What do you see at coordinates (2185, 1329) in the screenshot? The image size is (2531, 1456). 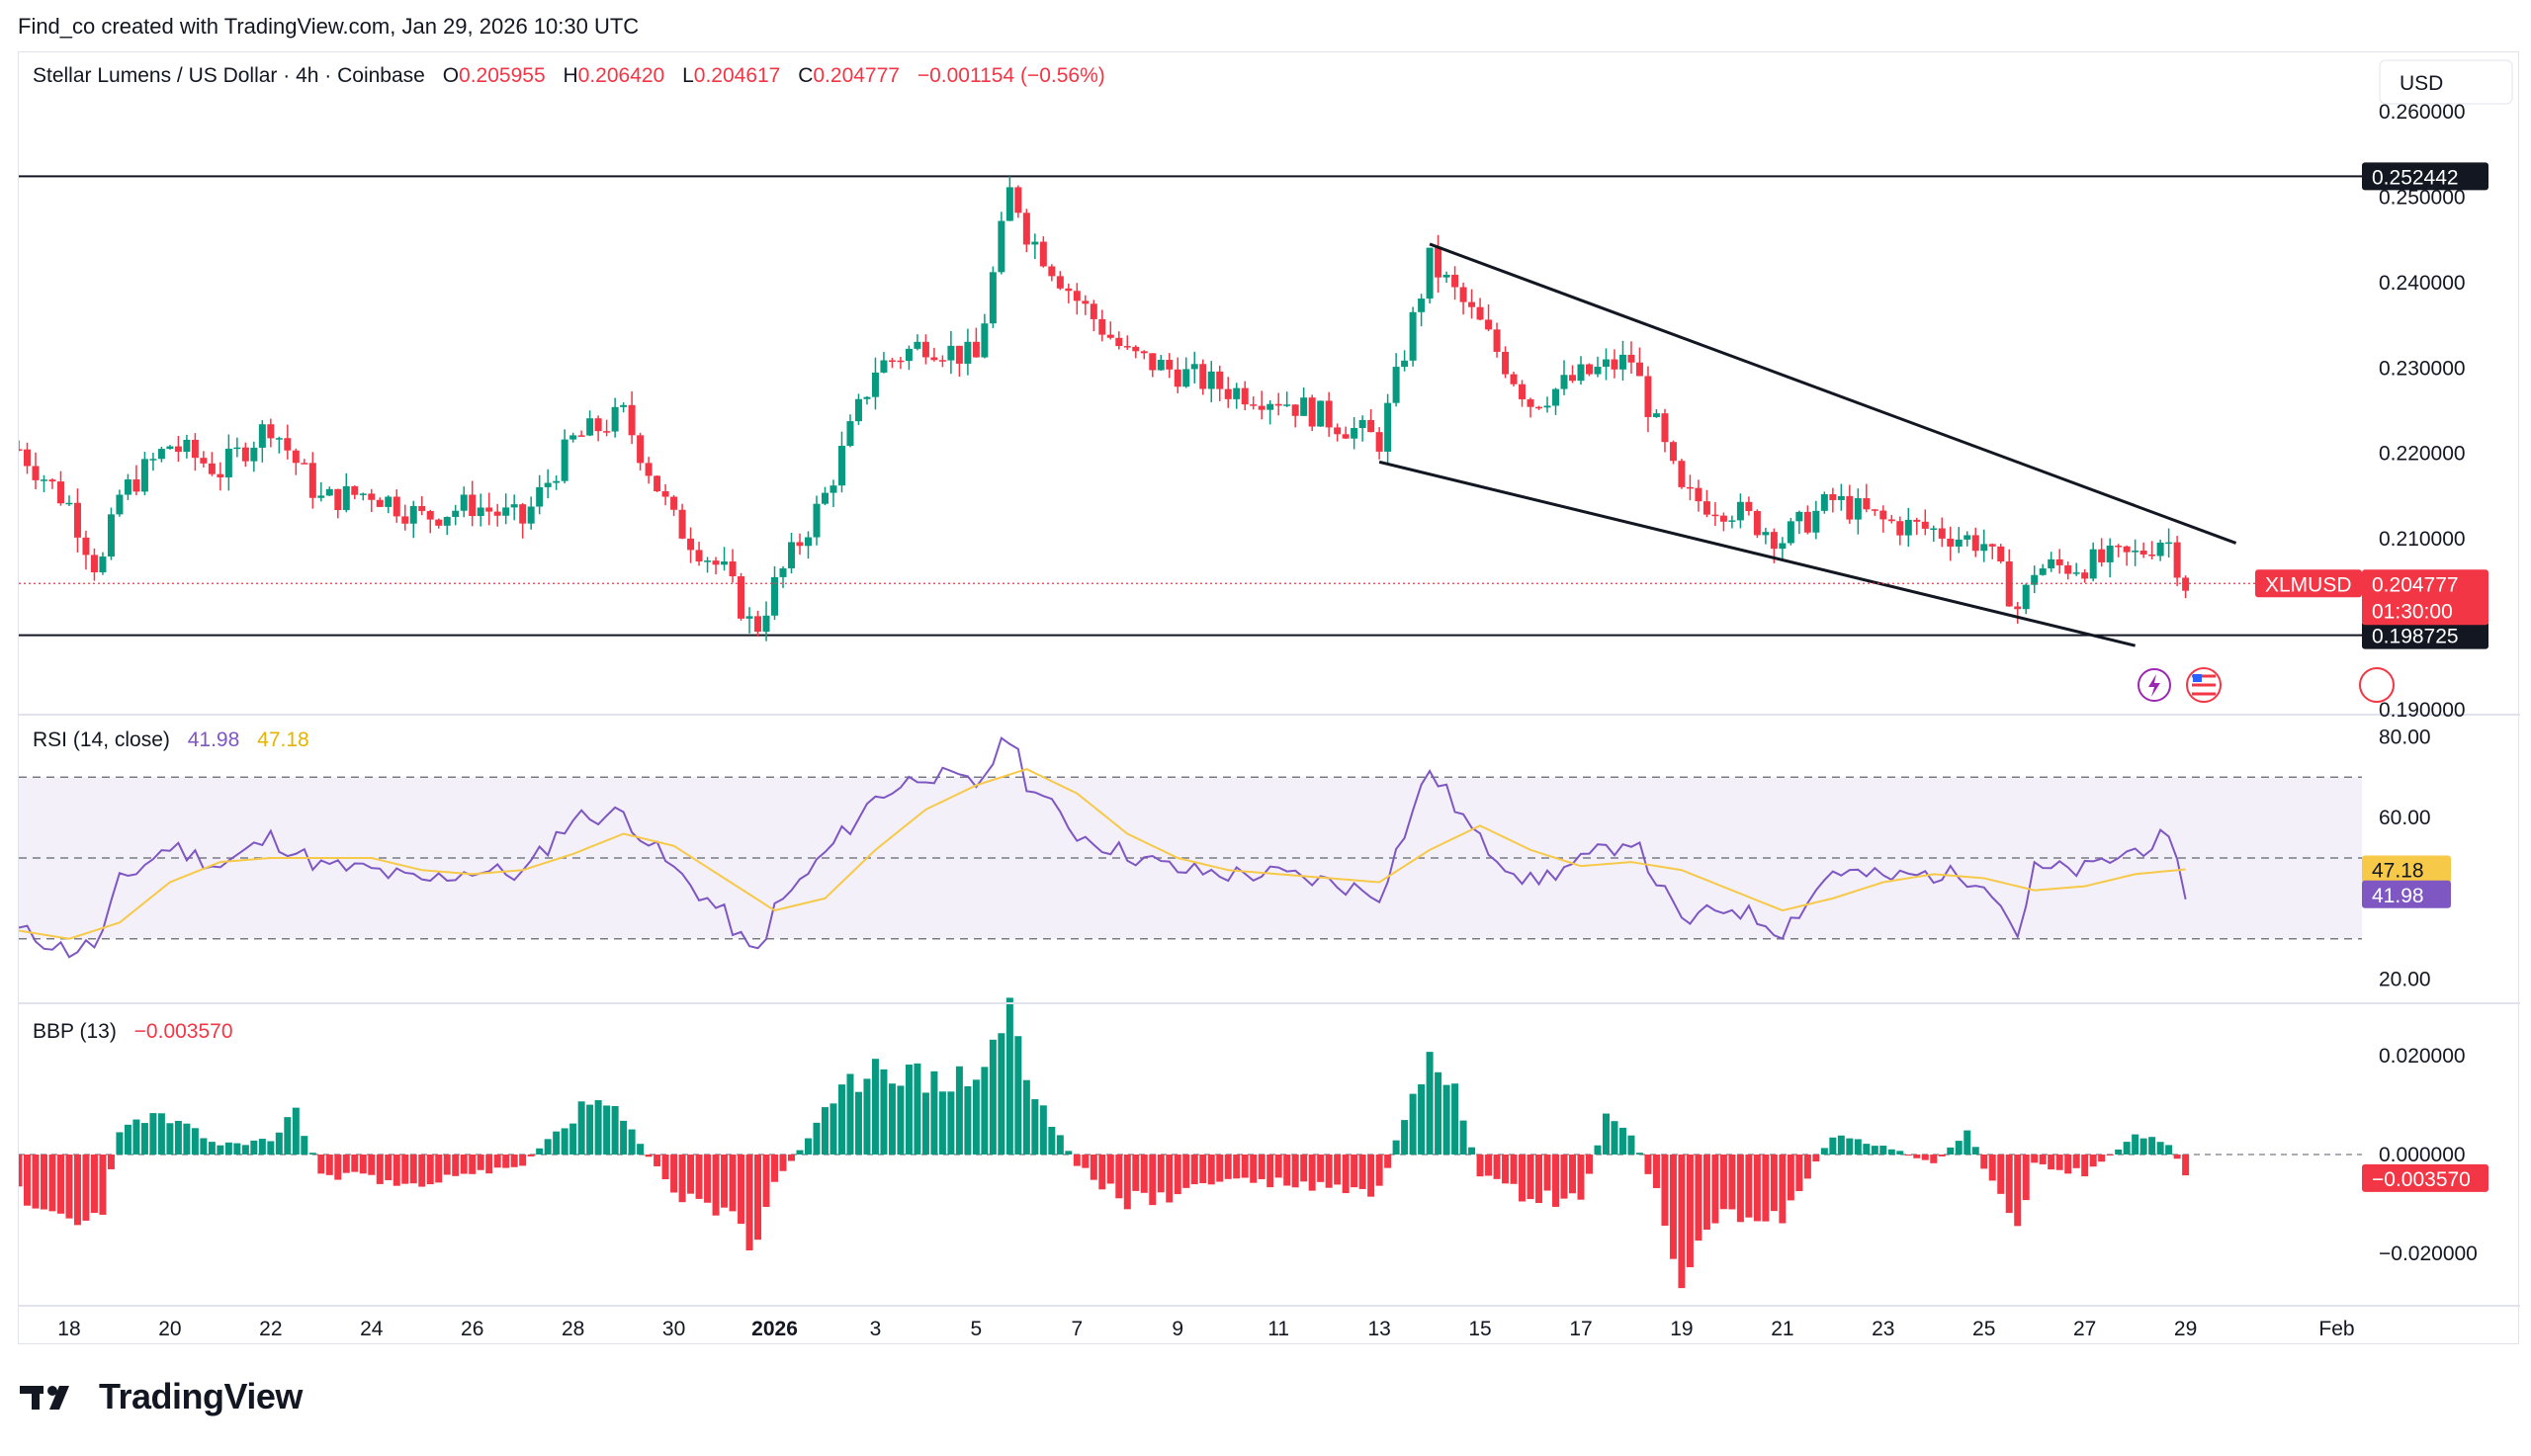 I see `time-tick-label: 29` at bounding box center [2185, 1329].